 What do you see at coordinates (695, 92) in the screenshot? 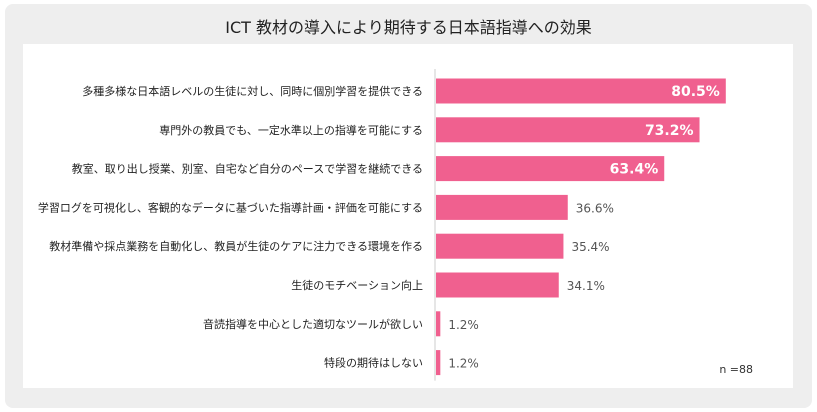
I see `value-label: 80.5%` at bounding box center [695, 92].